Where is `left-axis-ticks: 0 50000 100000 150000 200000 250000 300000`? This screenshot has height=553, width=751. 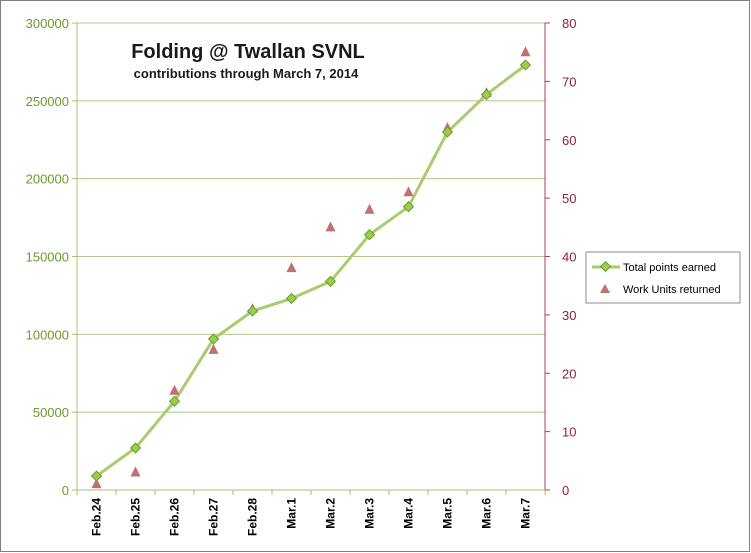
left-axis-ticks: 0 50000 100000 150000 200000 250000 300000 is located at coordinates (51, 257).